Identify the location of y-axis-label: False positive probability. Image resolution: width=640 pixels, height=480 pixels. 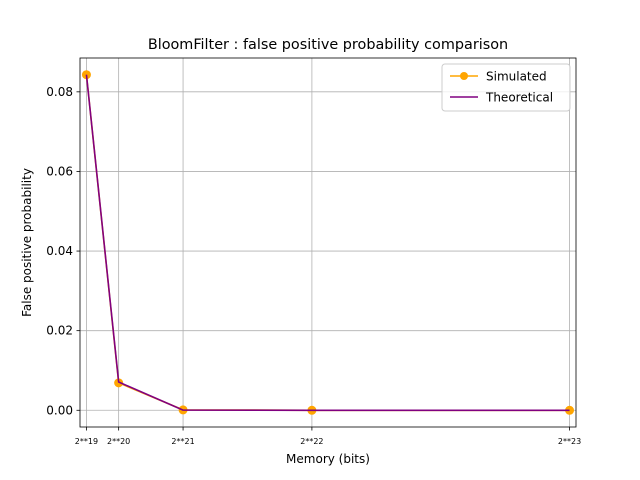
(27, 242).